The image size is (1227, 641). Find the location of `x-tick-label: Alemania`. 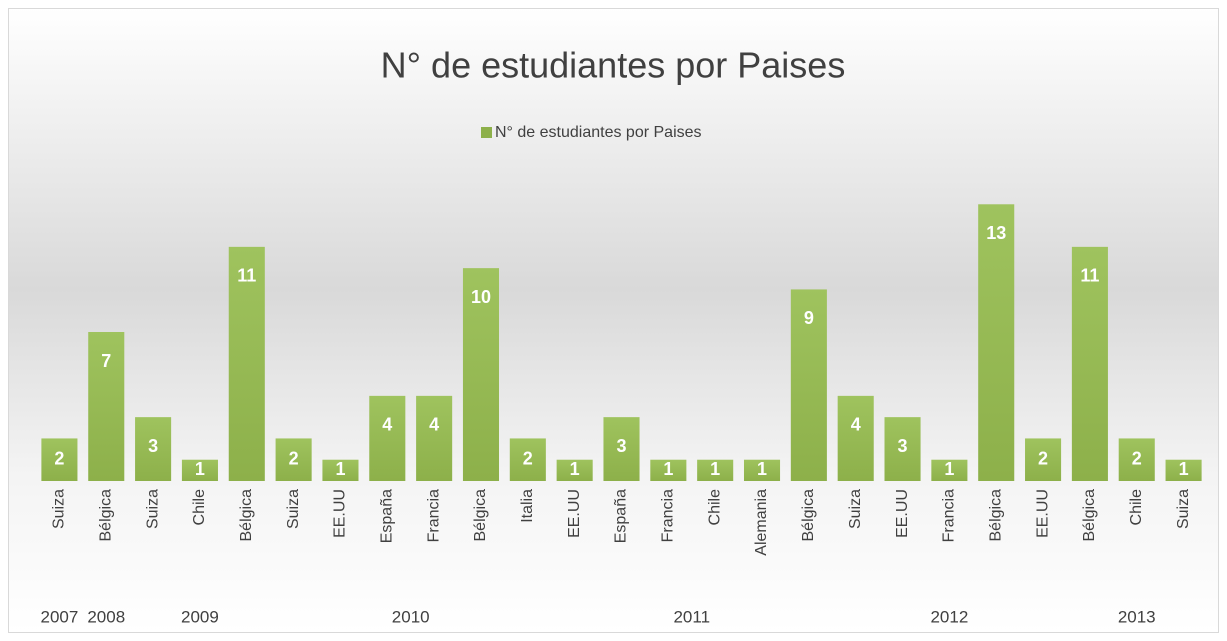

x-tick-label: Alemania is located at coordinates (761, 522).